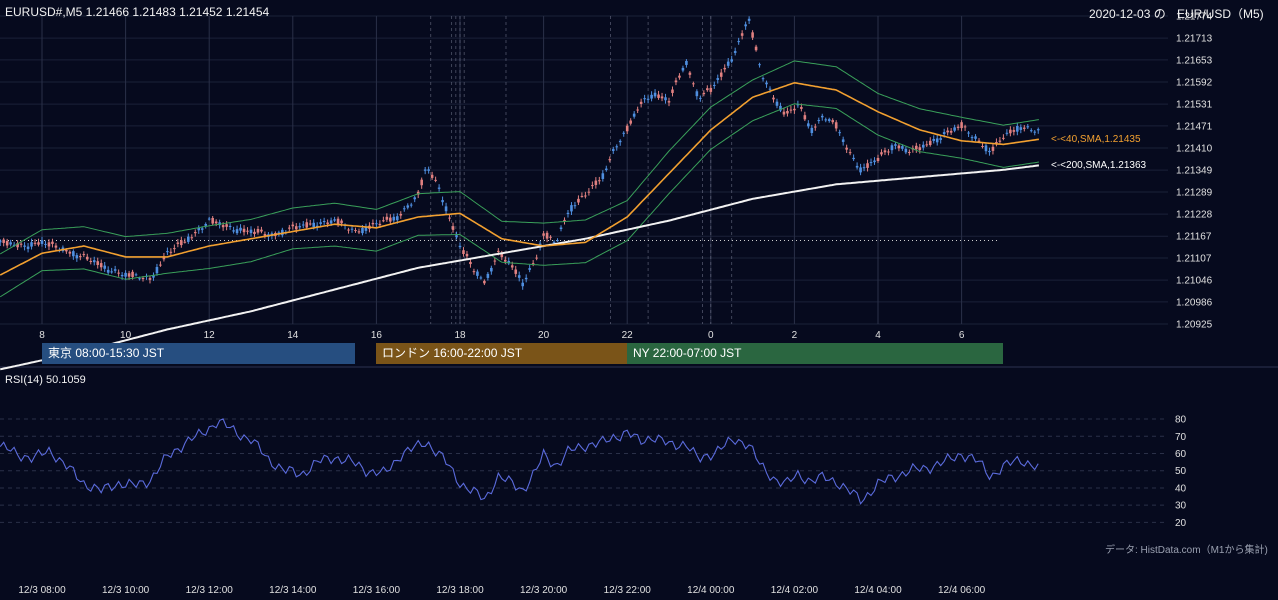  What do you see at coordinates (544, 335) in the screenshot?
I see `hour-tick-label: 20` at bounding box center [544, 335].